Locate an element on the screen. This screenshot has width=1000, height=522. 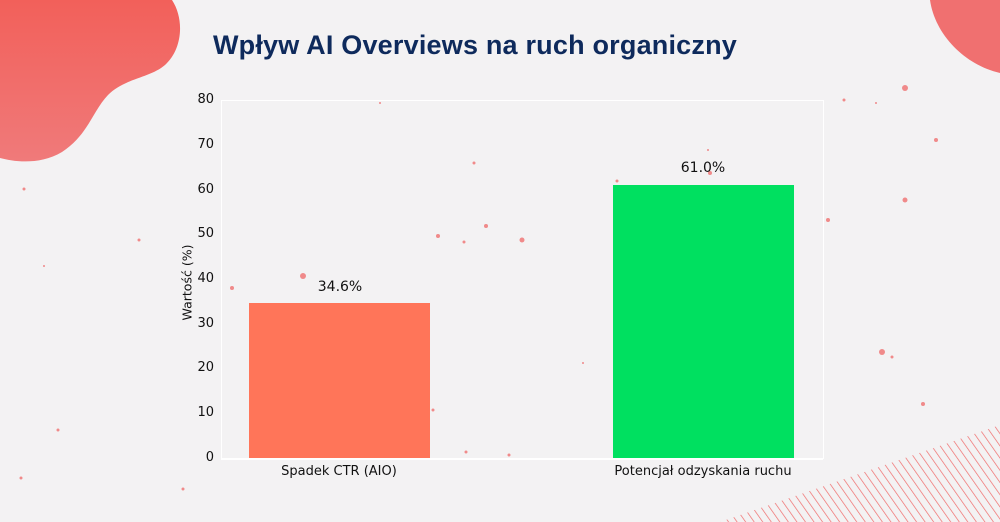
y-tick-50: 50 is located at coordinates (205, 233).